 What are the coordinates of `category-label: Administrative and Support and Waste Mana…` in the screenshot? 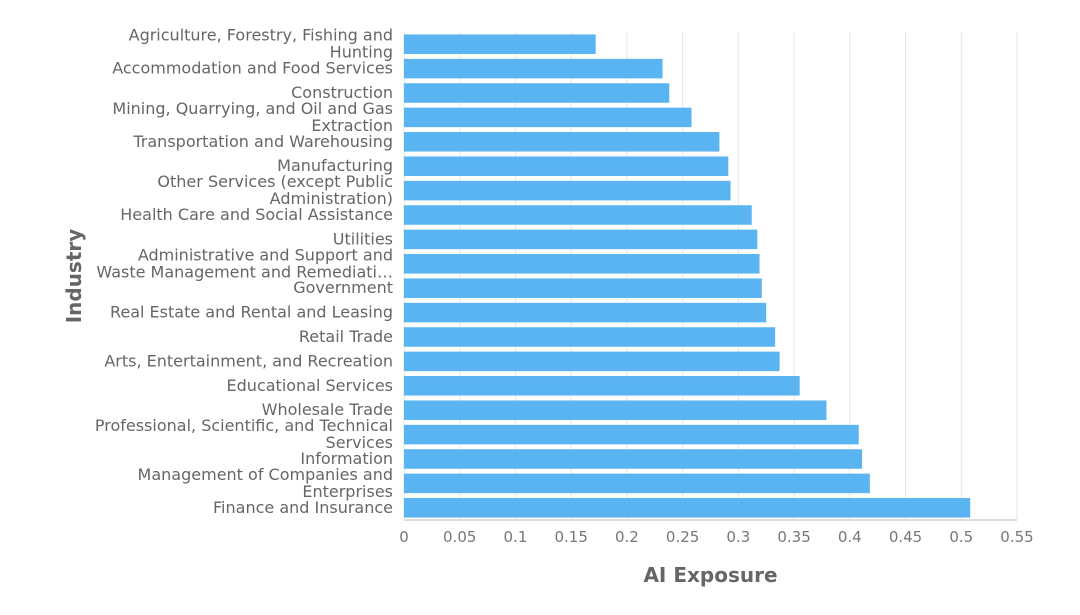 It's located at (244, 263).